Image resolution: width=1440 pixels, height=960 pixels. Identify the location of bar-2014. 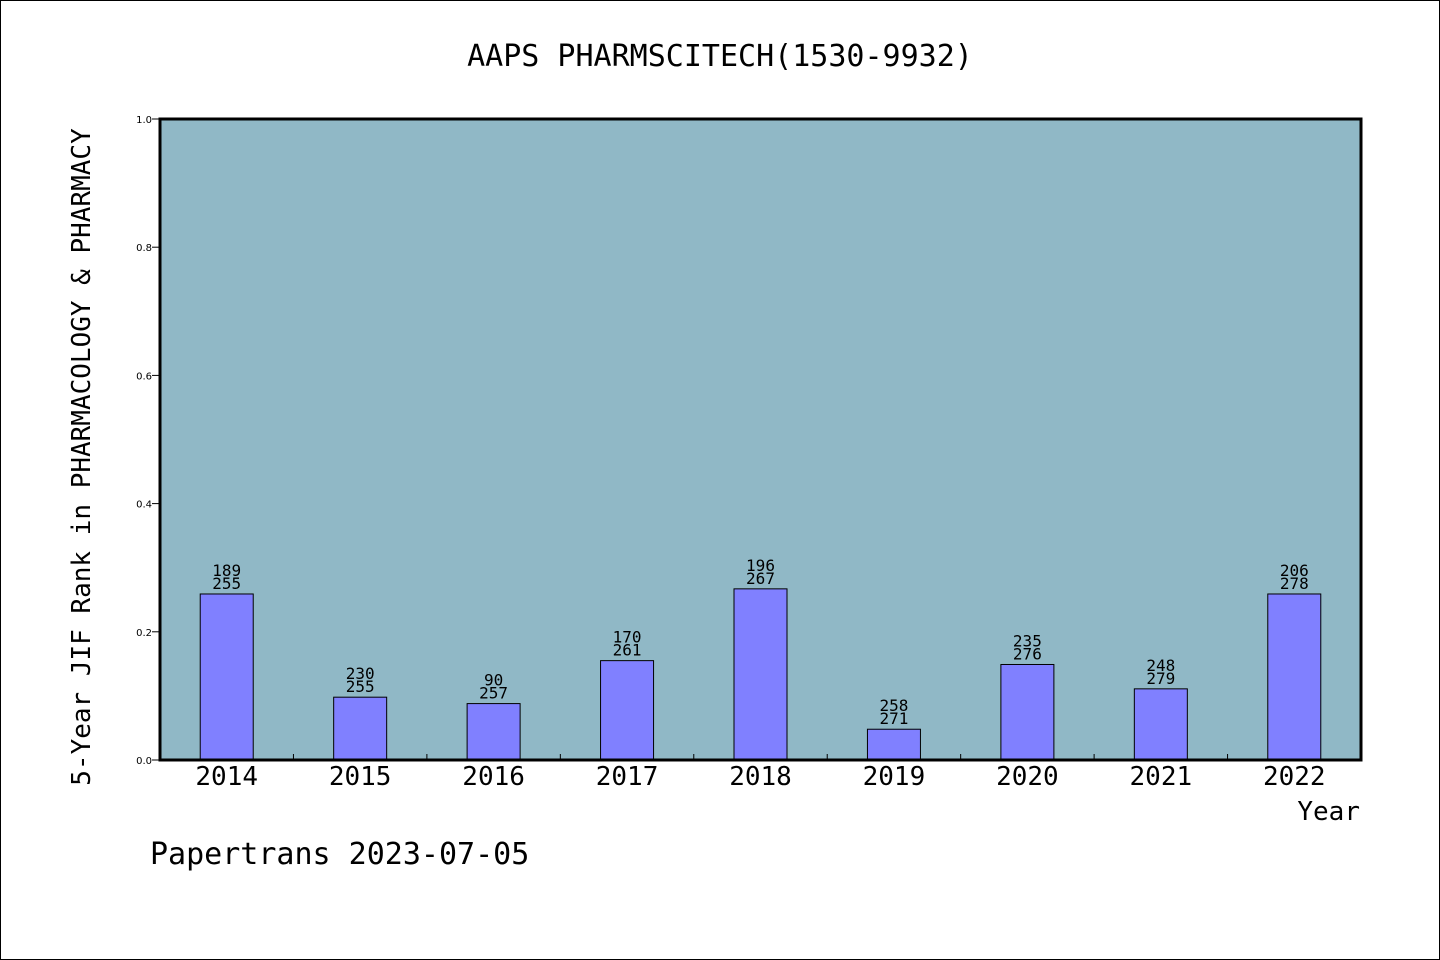
(226, 677).